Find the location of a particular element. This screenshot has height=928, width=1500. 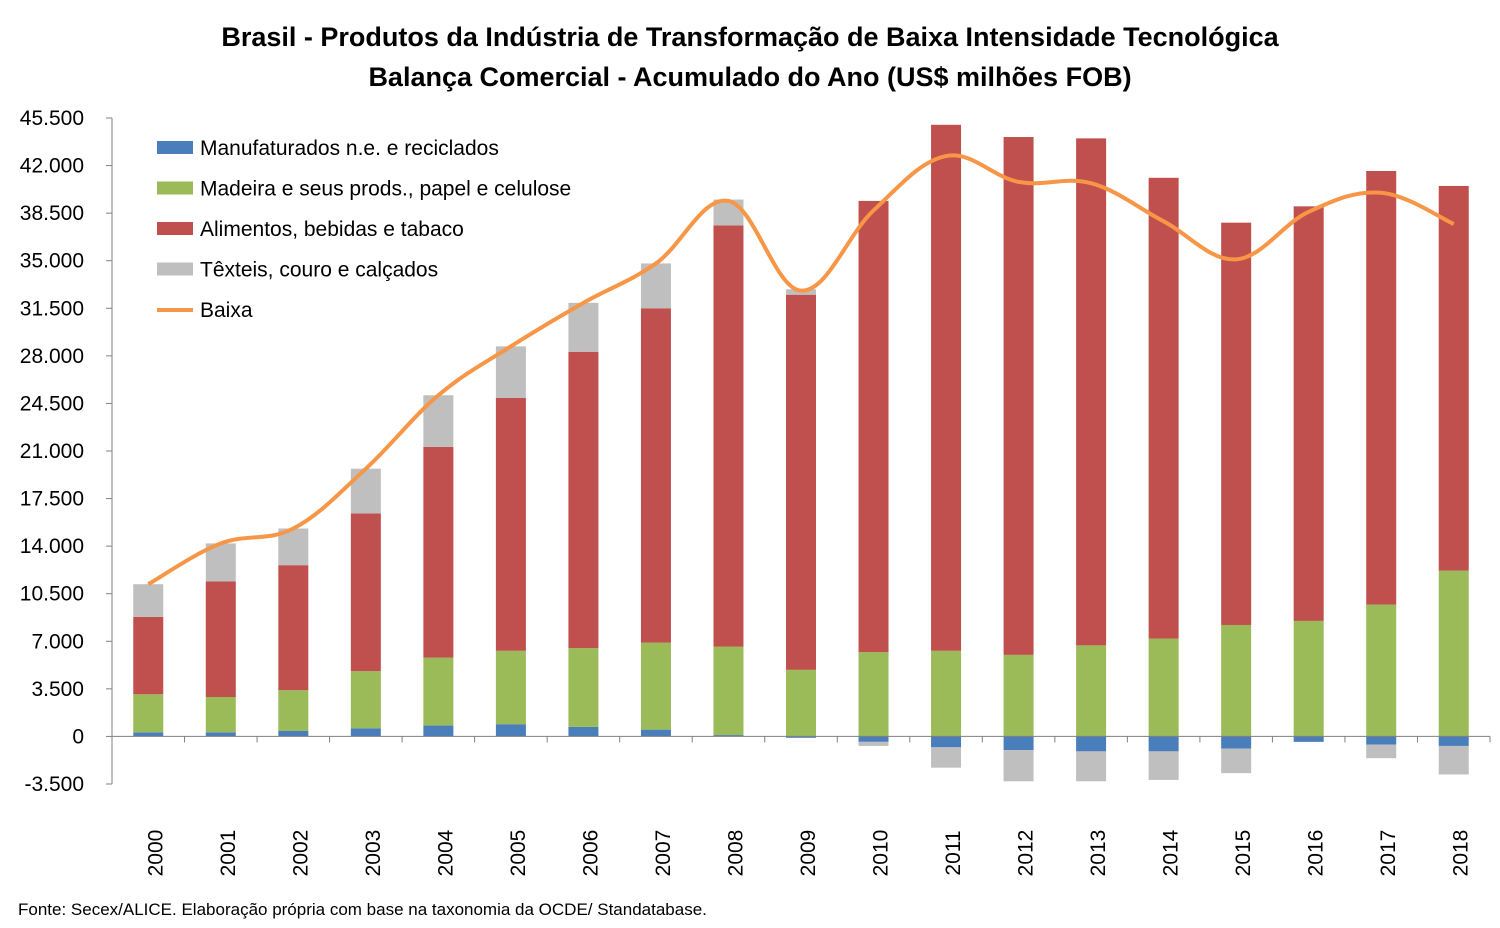

bar-manufaturados-2014 is located at coordinates (1163, 744).